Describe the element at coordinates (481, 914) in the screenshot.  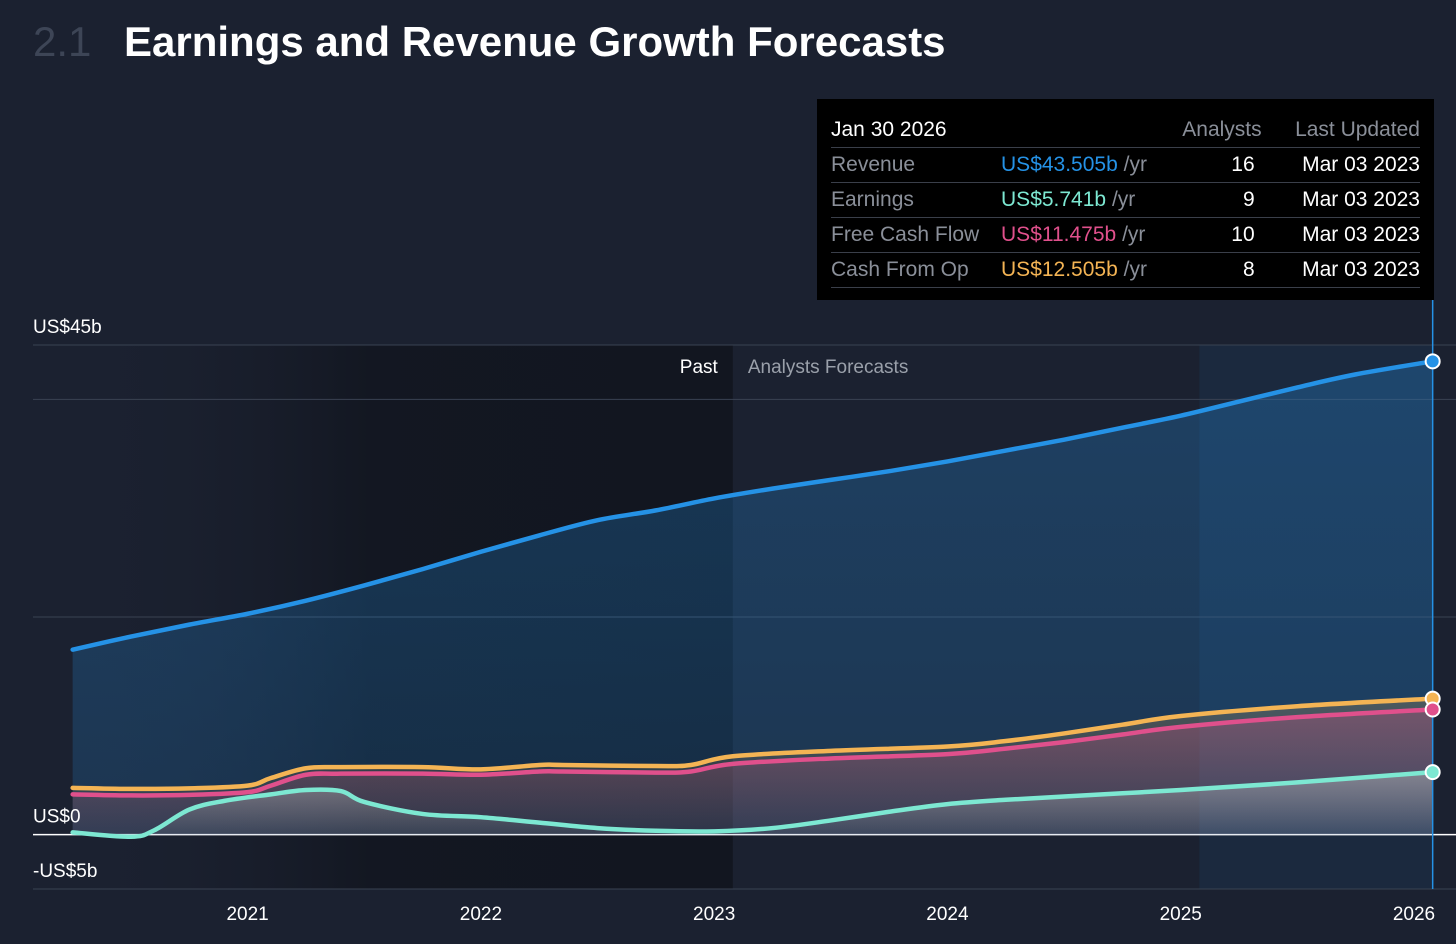
I see `x-tick-label: 2022` at that location.